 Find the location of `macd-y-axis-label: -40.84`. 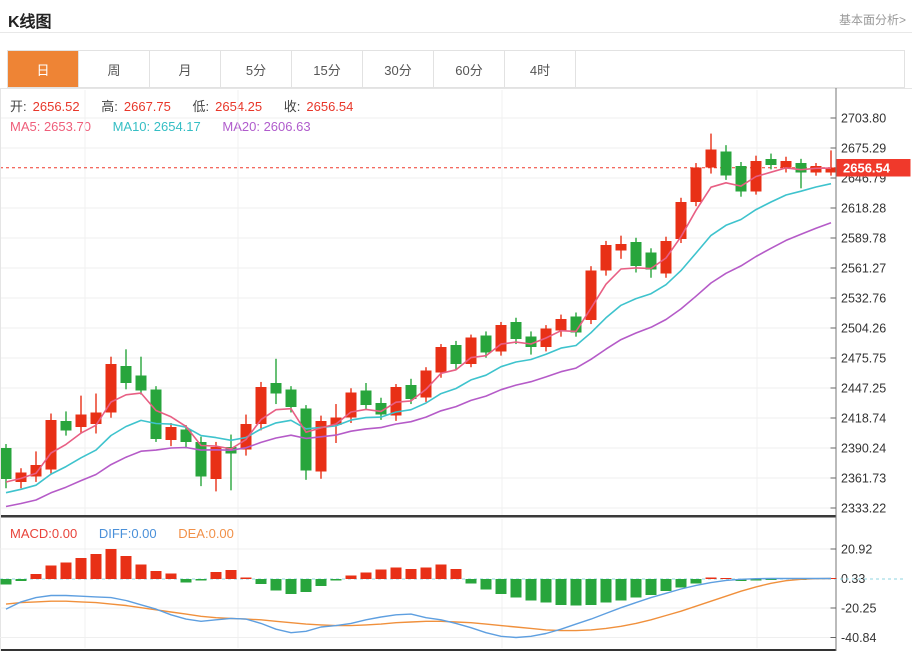

macd-y-axis-label: -40.84 is located at coordinates (858, 638).